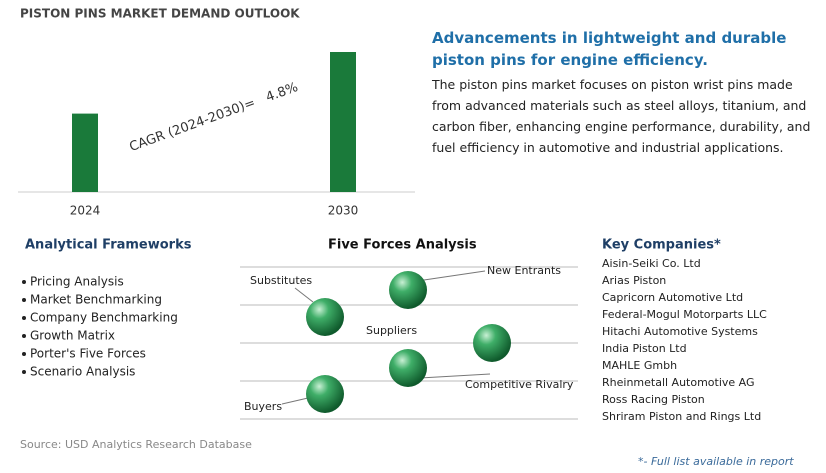 The image size is (826, 473). What do you see at coordinates (651, 263) in the screenshot?
I see `company-item: Aisin-Seiki Co. Ltd` at bounding box center [651, 263].